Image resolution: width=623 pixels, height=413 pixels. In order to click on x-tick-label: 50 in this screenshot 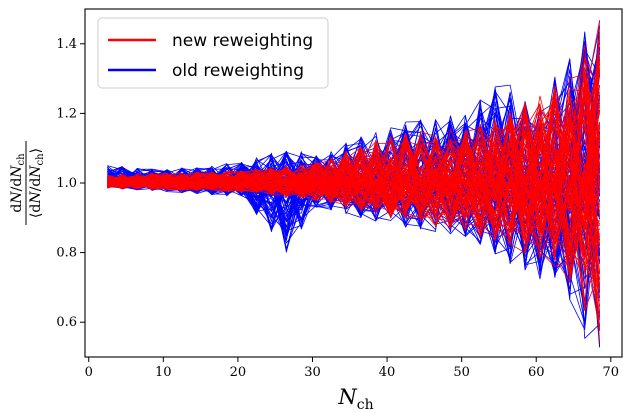, I will do `click(461, 372)`.